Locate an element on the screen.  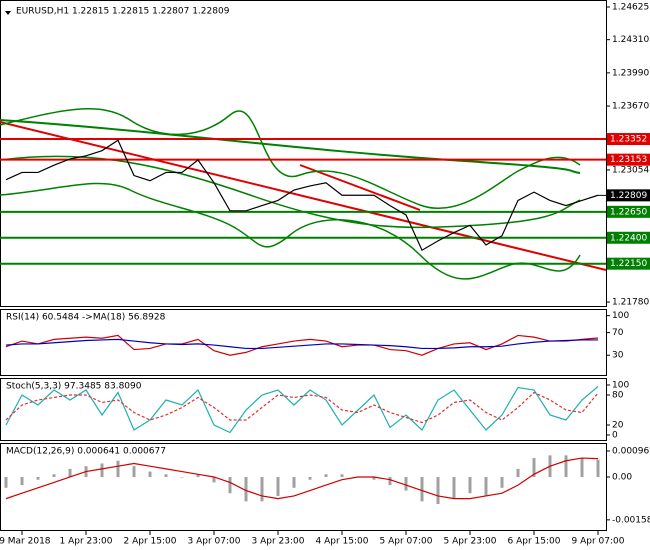
x-tick-label: 5 Apr 07:00 is located at coordinates (406, 542).